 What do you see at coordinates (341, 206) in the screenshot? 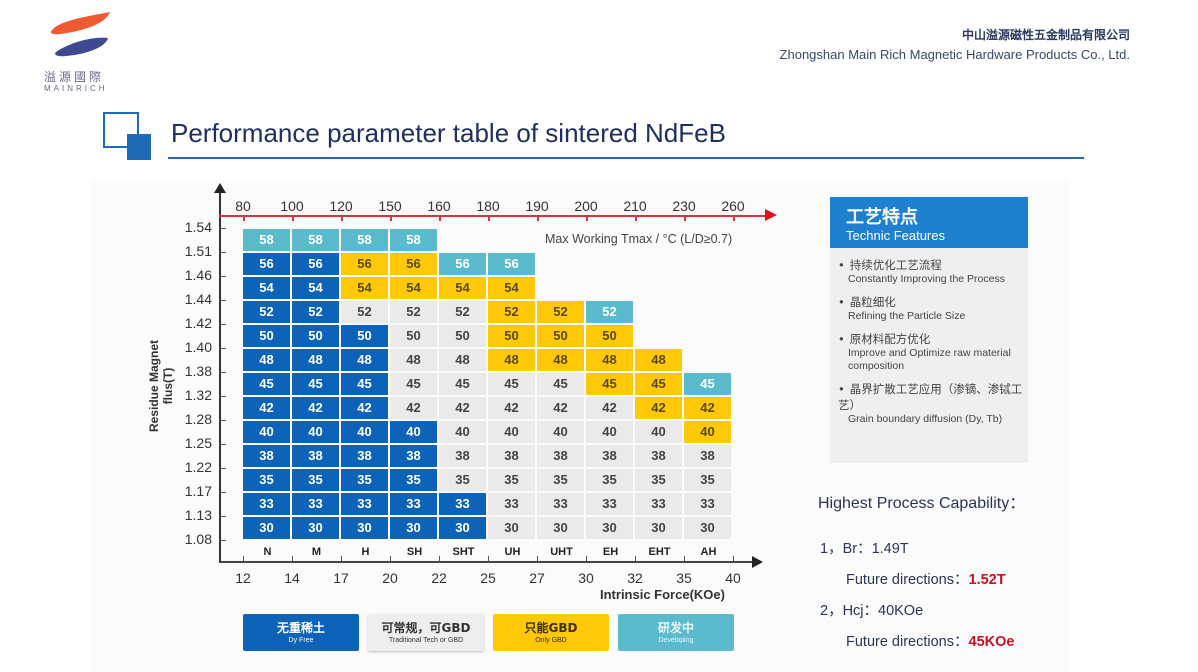
I see `temperature-tick-label: 120` at bounding box center [341, 206].